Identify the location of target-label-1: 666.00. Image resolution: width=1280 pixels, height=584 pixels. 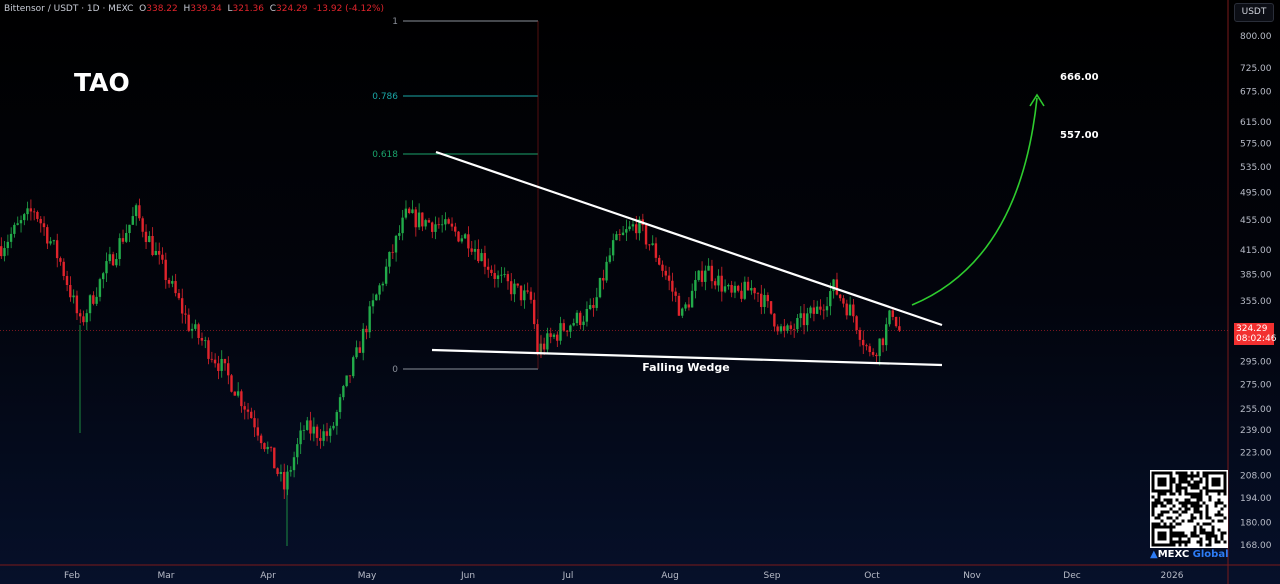
(1079, 77).